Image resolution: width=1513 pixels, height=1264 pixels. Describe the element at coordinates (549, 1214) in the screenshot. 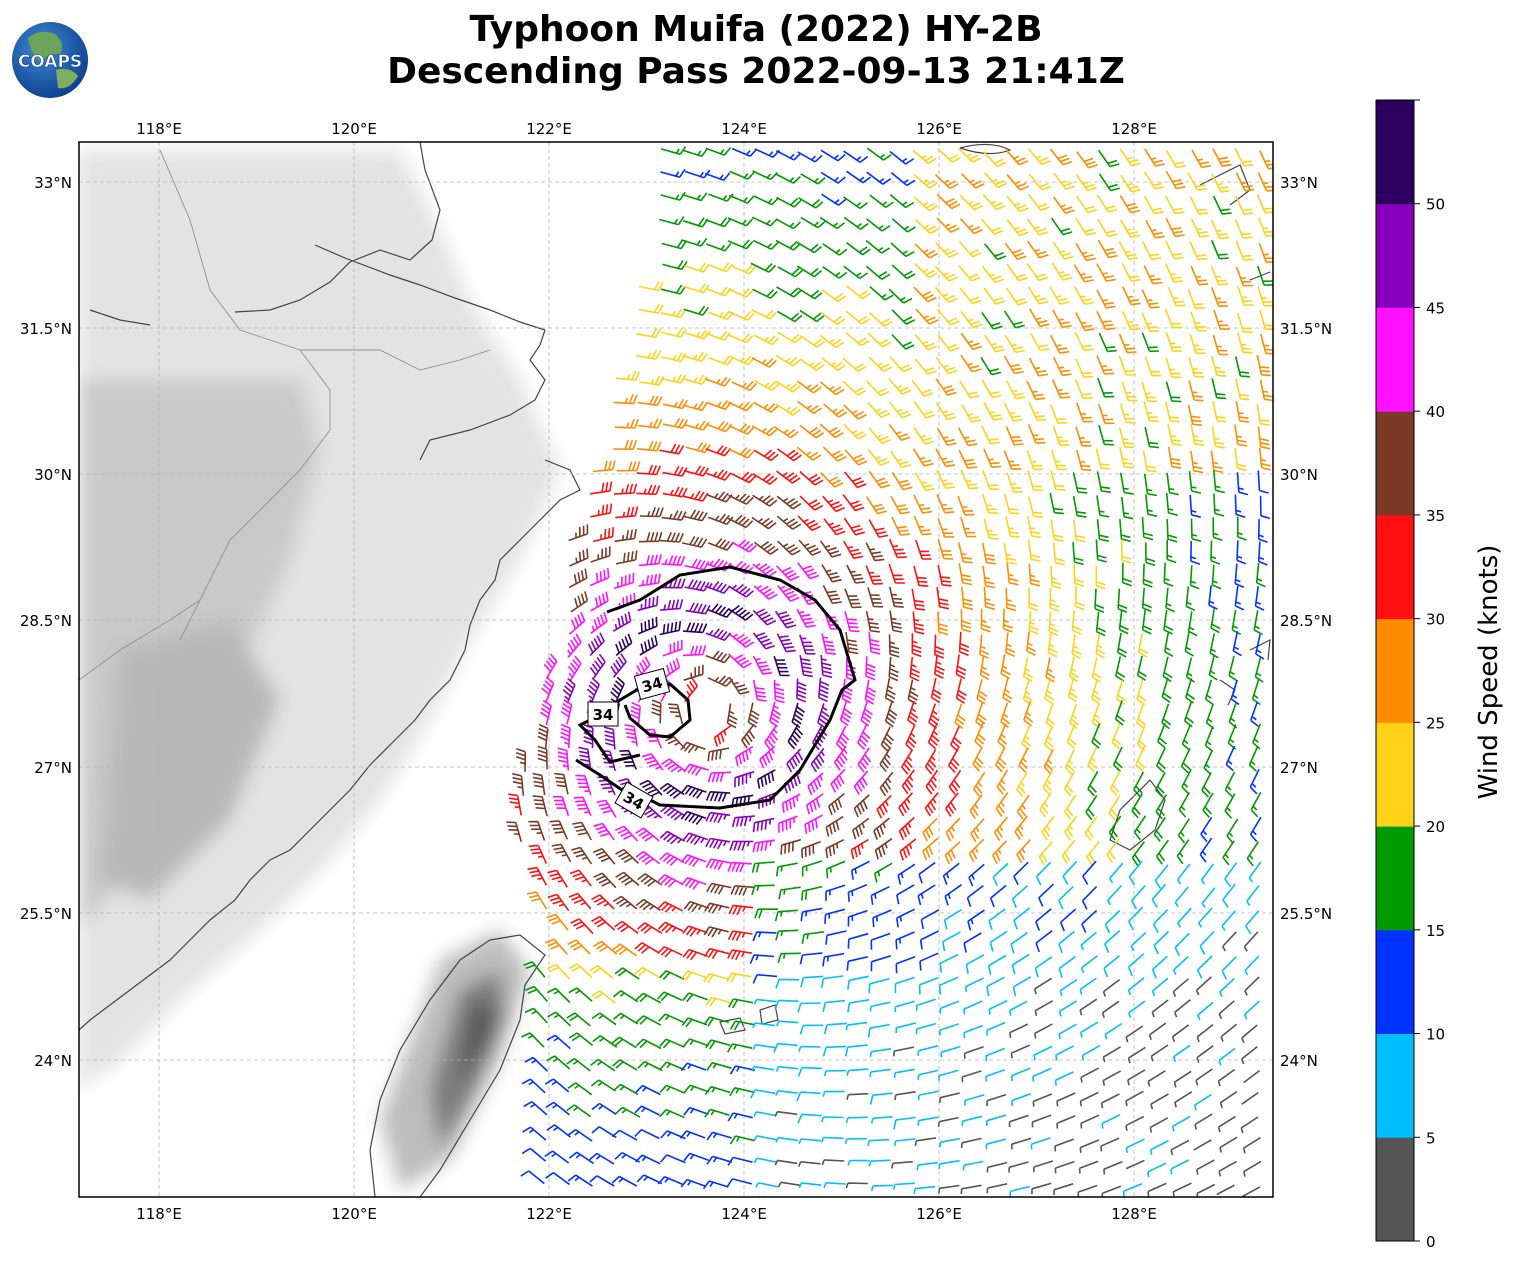

I see `lon-tick-bottom: 122°E` at that location.